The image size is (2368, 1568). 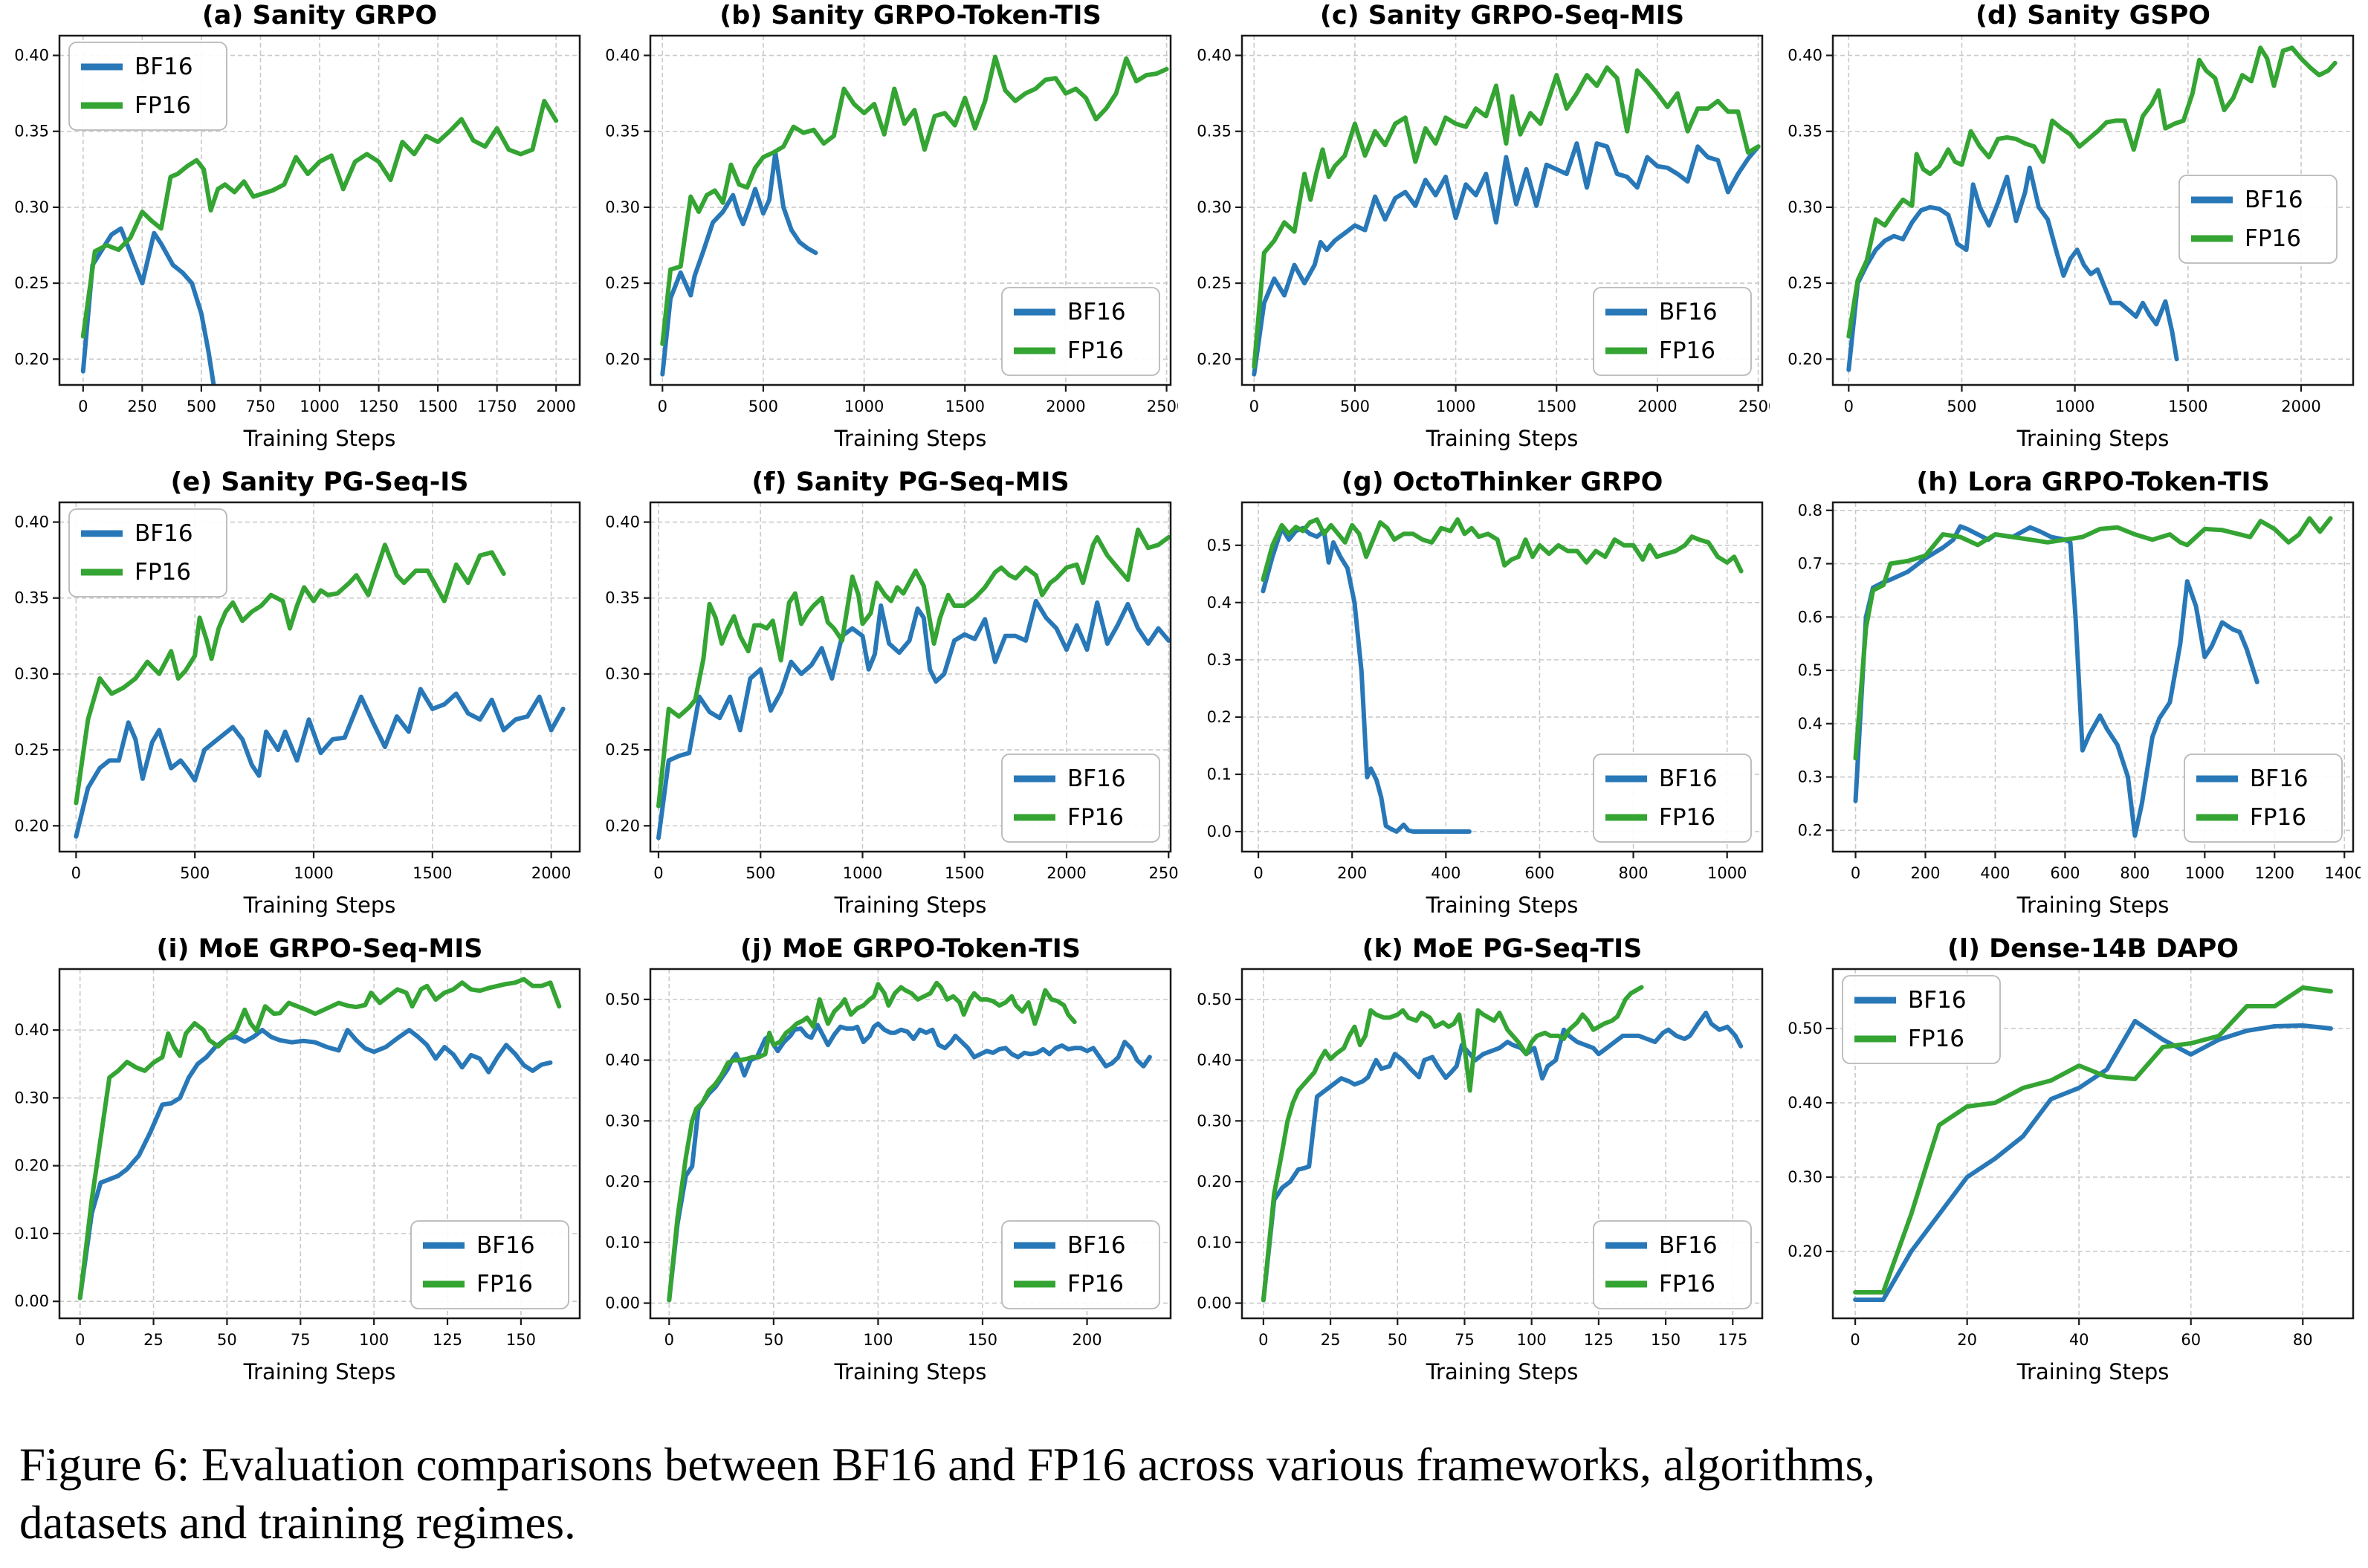 What do you see at coordinates (1214, 283) in the screenshot?
I see `y-tick-label: 0.25` at bounding box center [1214, 283].